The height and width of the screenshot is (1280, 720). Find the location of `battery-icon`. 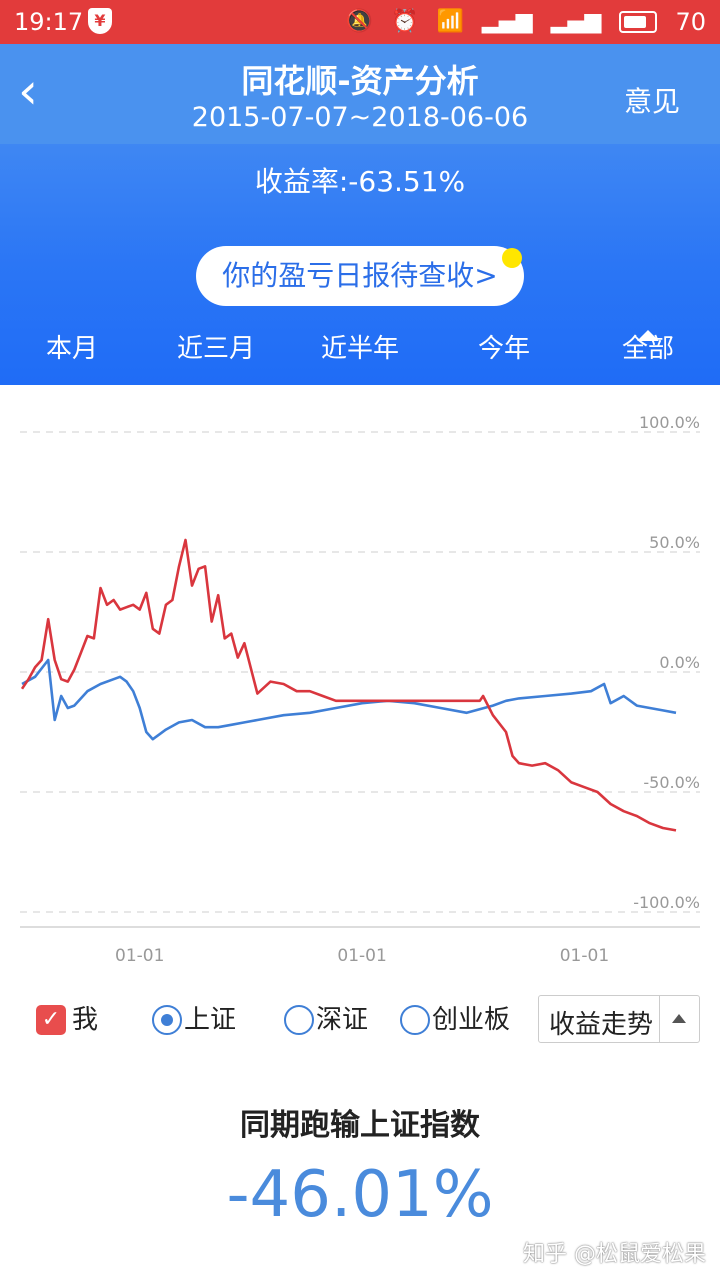

battery-icon is located at coordinates (638, 22).